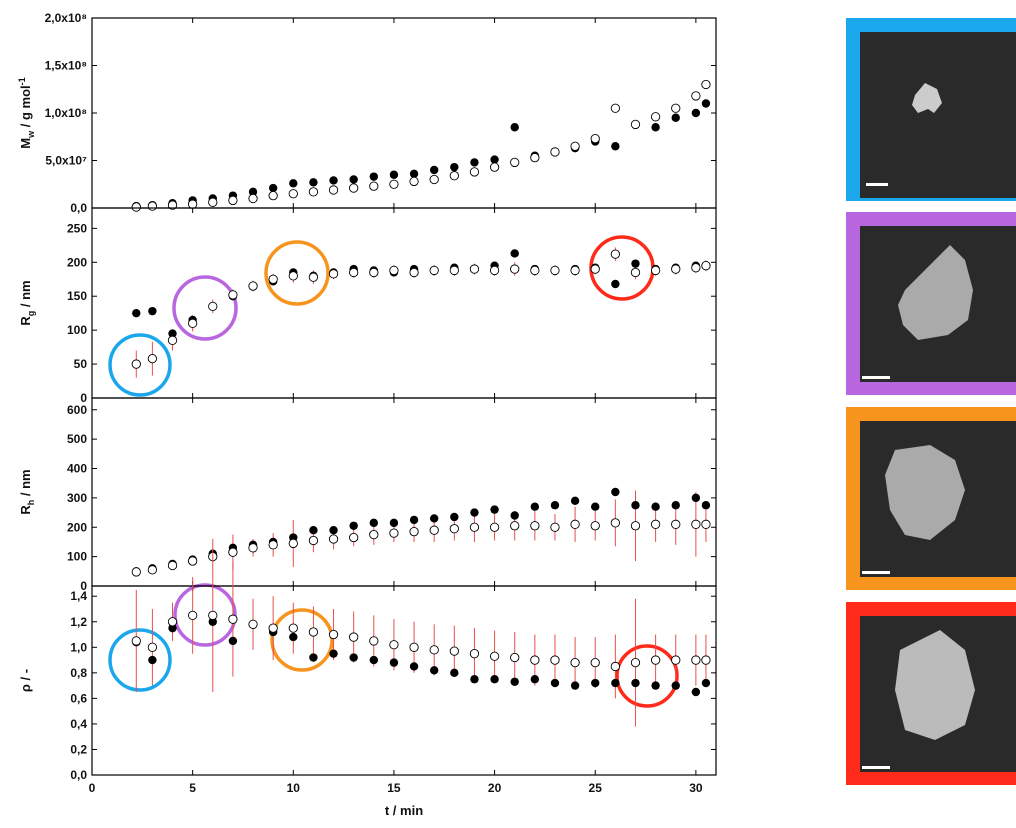 The width and height of the screenshot is (1016, 828). Describe the element at coordinates (876, 572) in the screenshot. I see `scale-bar` at that location.